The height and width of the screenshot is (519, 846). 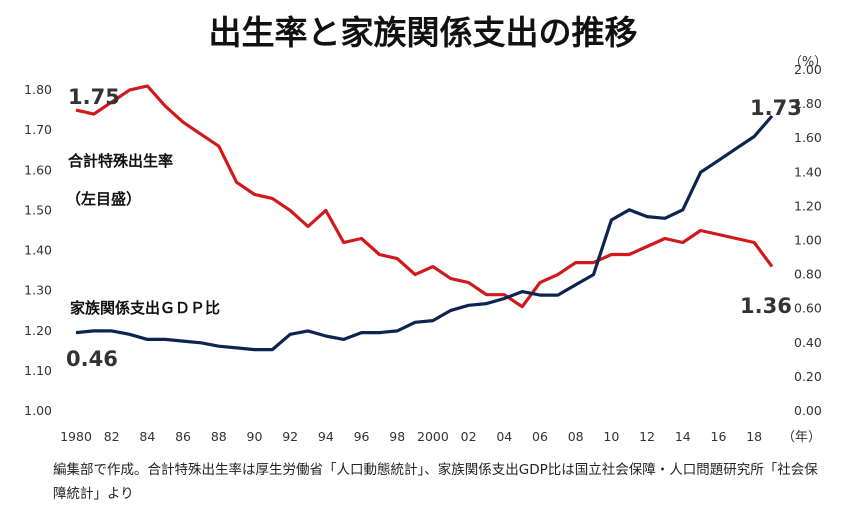 I want to click on family-spending-start-label: 0.46, so click(x=92, y=359).